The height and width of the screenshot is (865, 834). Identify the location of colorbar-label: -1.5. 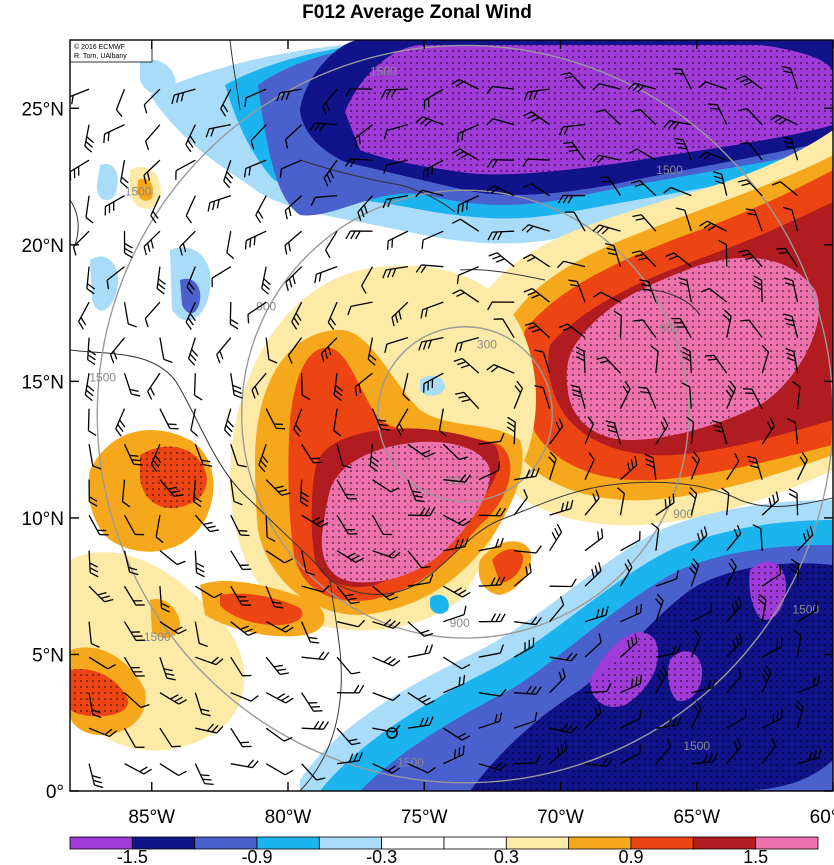
(132, 856).